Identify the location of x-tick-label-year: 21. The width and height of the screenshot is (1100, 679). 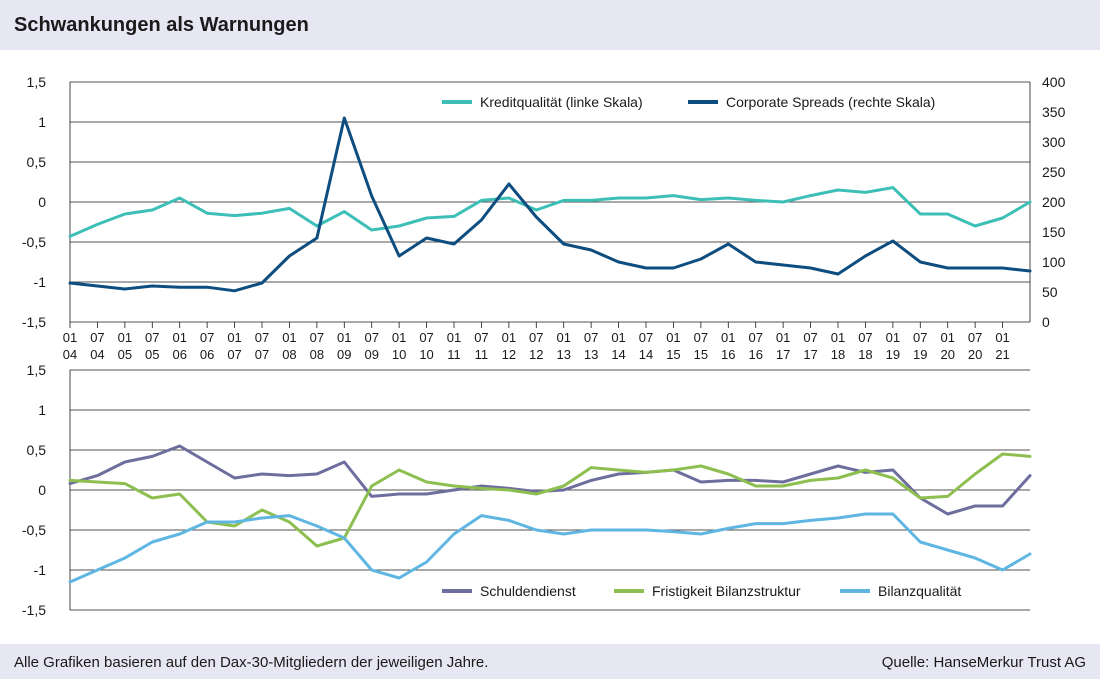
(1002, 354).